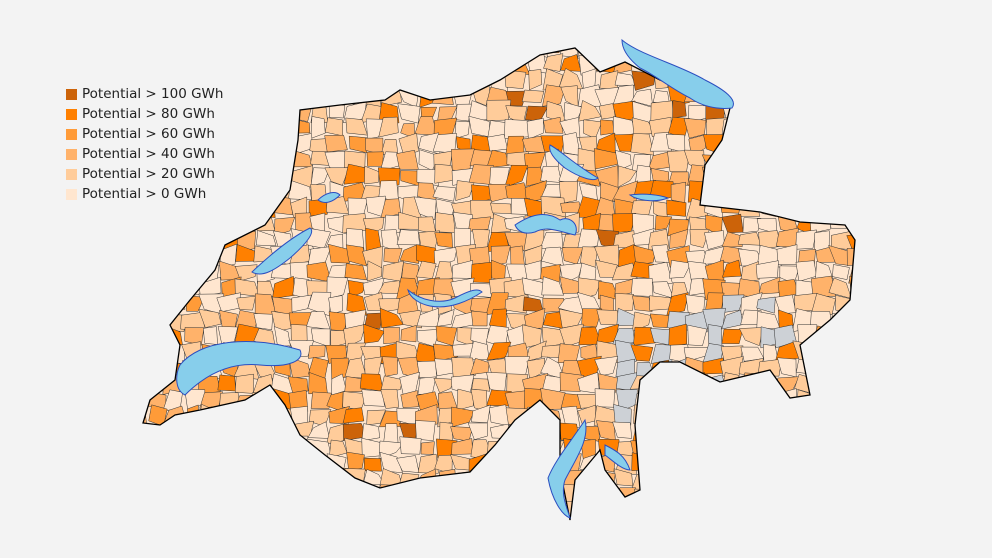 Image resolution: width=992 pixels, height=558 pixels. Describe the element at coordinates (71, 154) in the screenshot. I see `legend-swatch` at that location.